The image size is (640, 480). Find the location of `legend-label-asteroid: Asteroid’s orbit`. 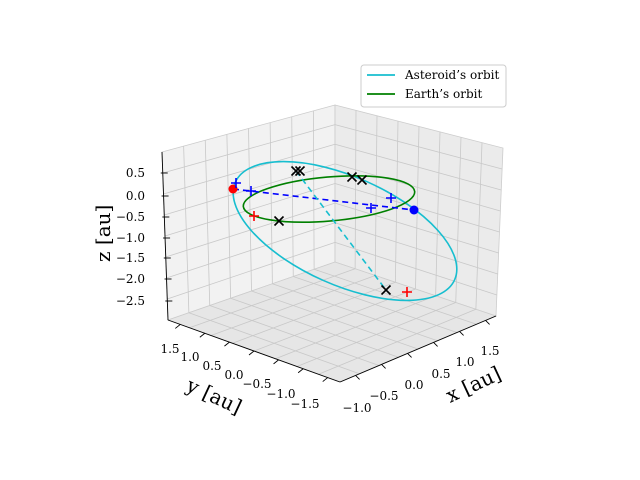

legend-label-asteroid: Asteroid’s orbit is located at coordinates (451, 75).